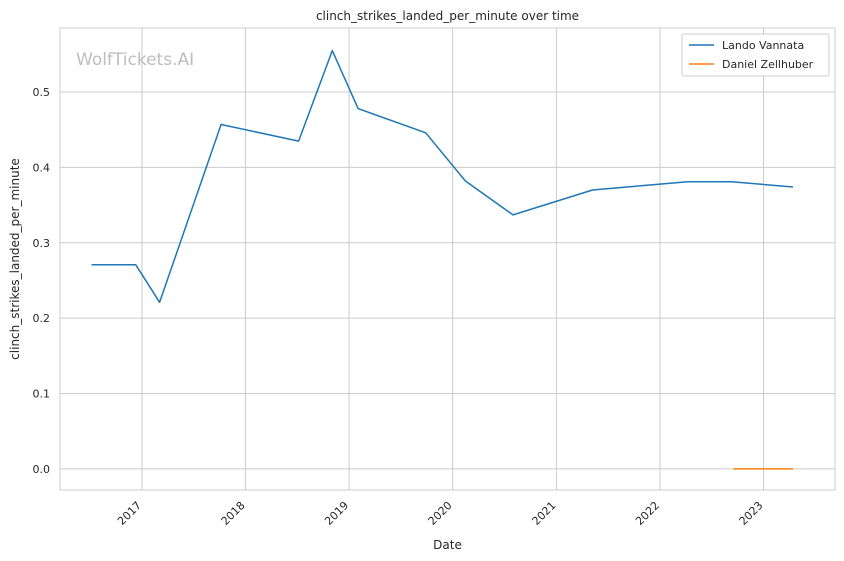 The height and width of the screenshot is (561, 844). I want to click on y-tick-label-0.5: 0.5, so click(42, 92).